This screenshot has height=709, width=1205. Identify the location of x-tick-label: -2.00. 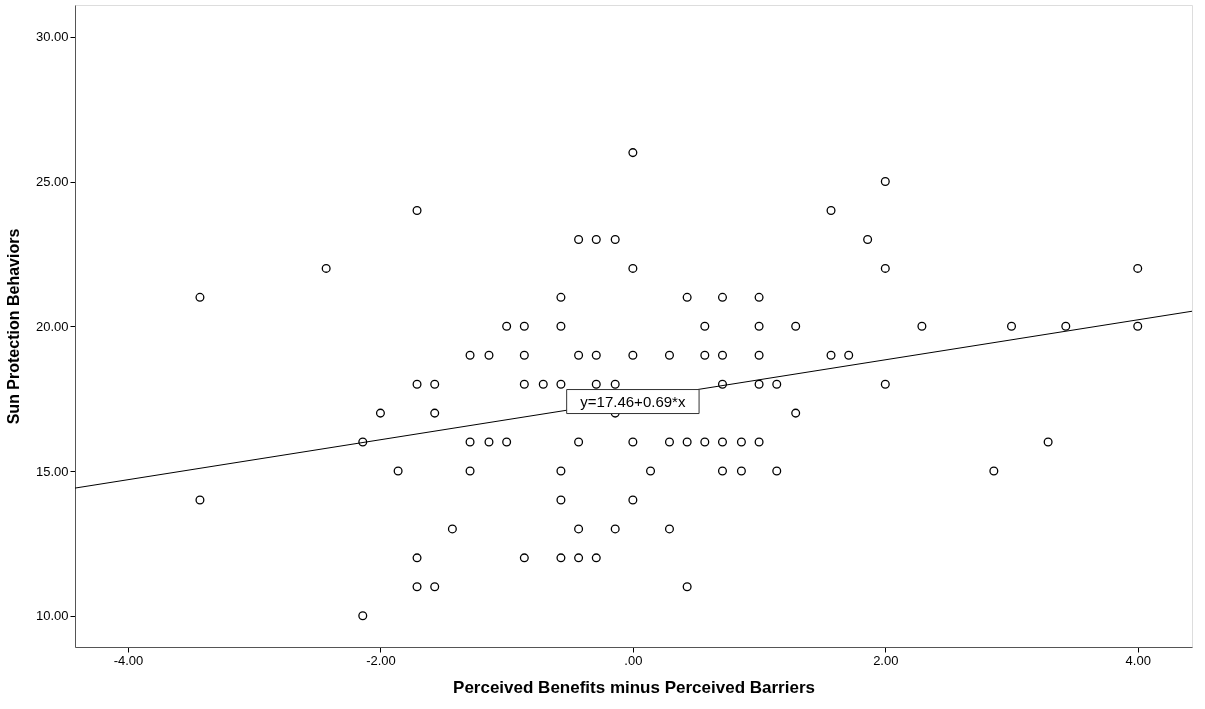
(381, 660).